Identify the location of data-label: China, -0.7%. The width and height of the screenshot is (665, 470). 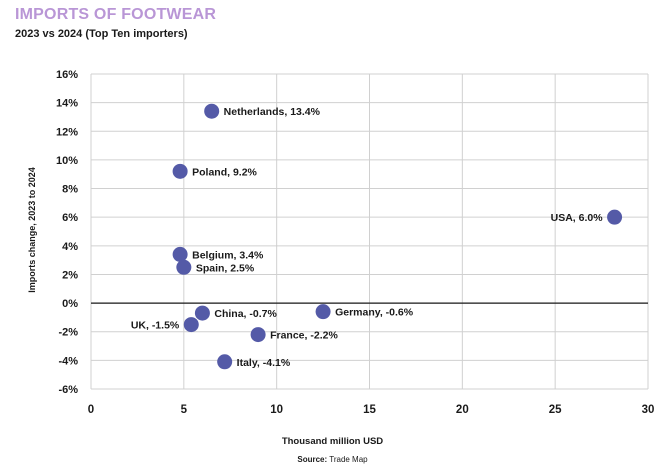
(245, 314).